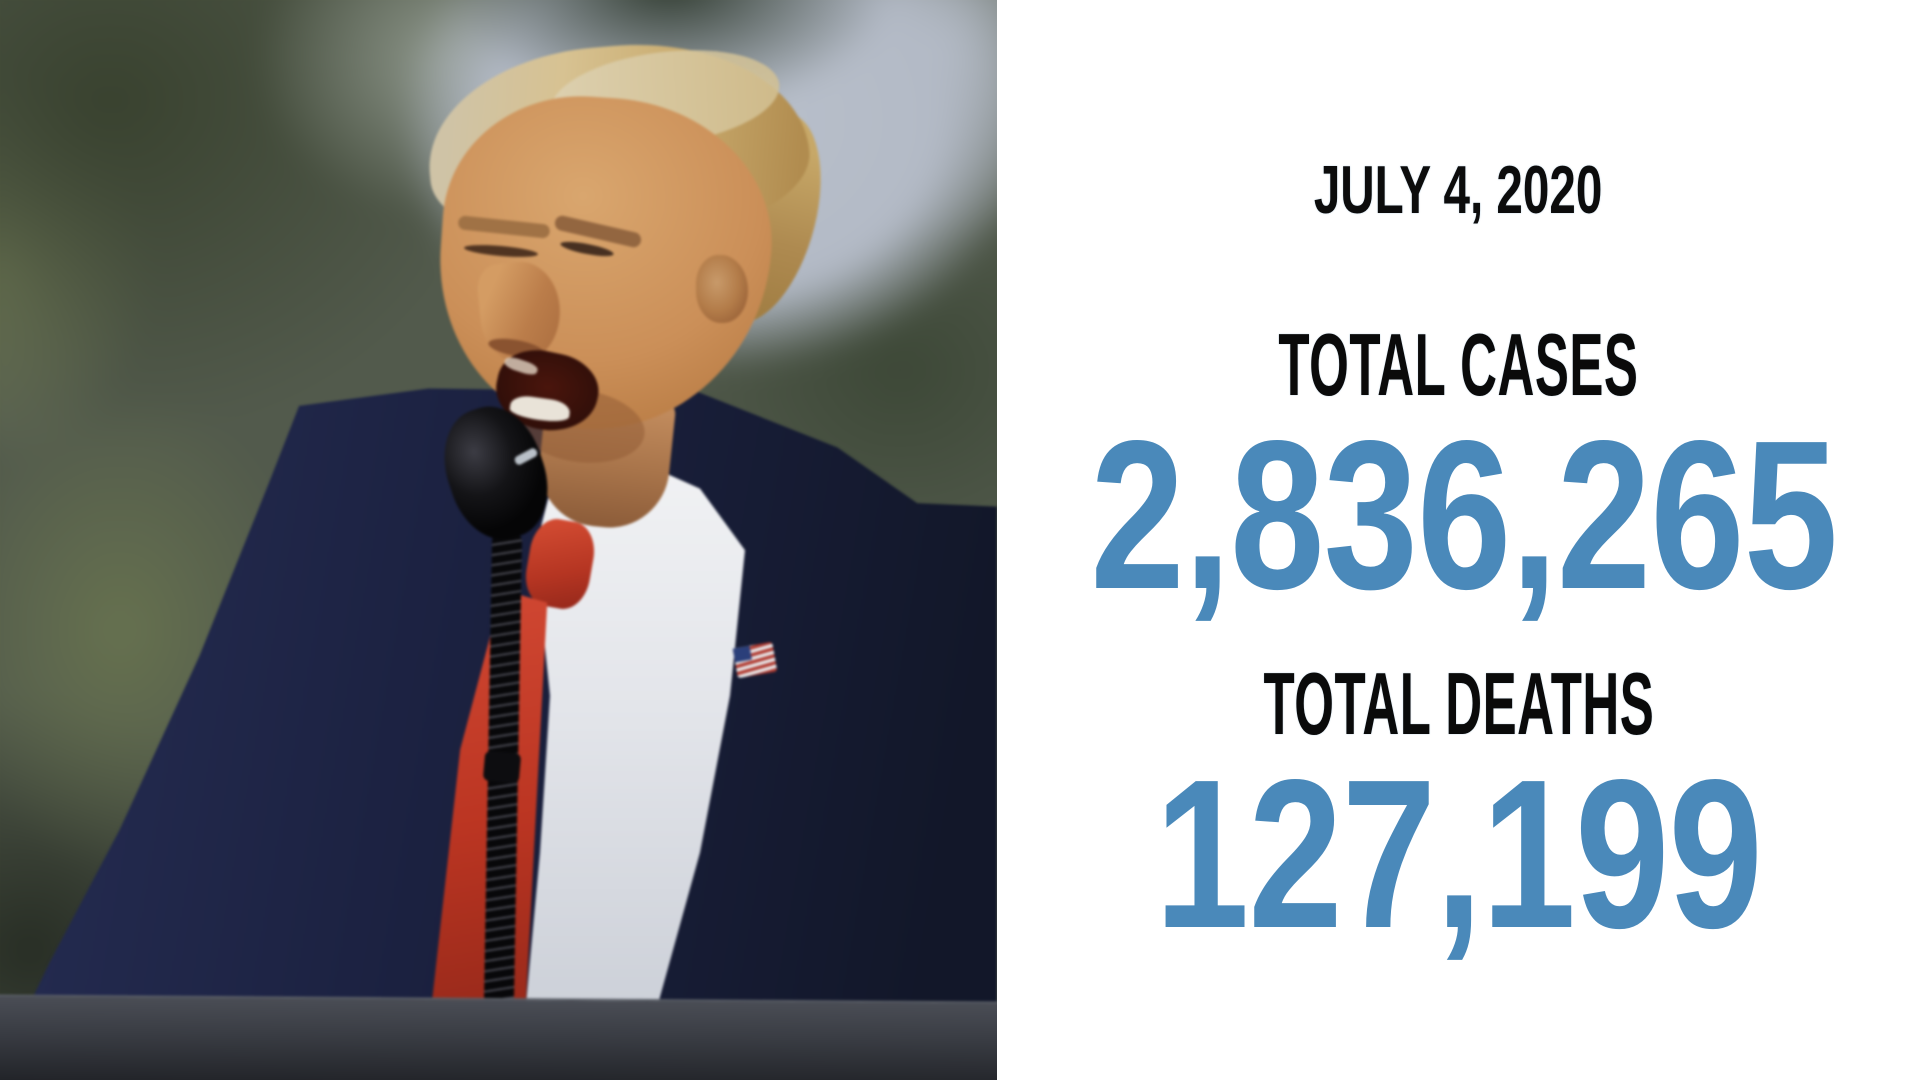 This screenshot has height=1080, width=1920. Describe the element at coordinates (1458, 364) in the screenshot. I see `total-cases-label: TOTAL CASES` at that location.